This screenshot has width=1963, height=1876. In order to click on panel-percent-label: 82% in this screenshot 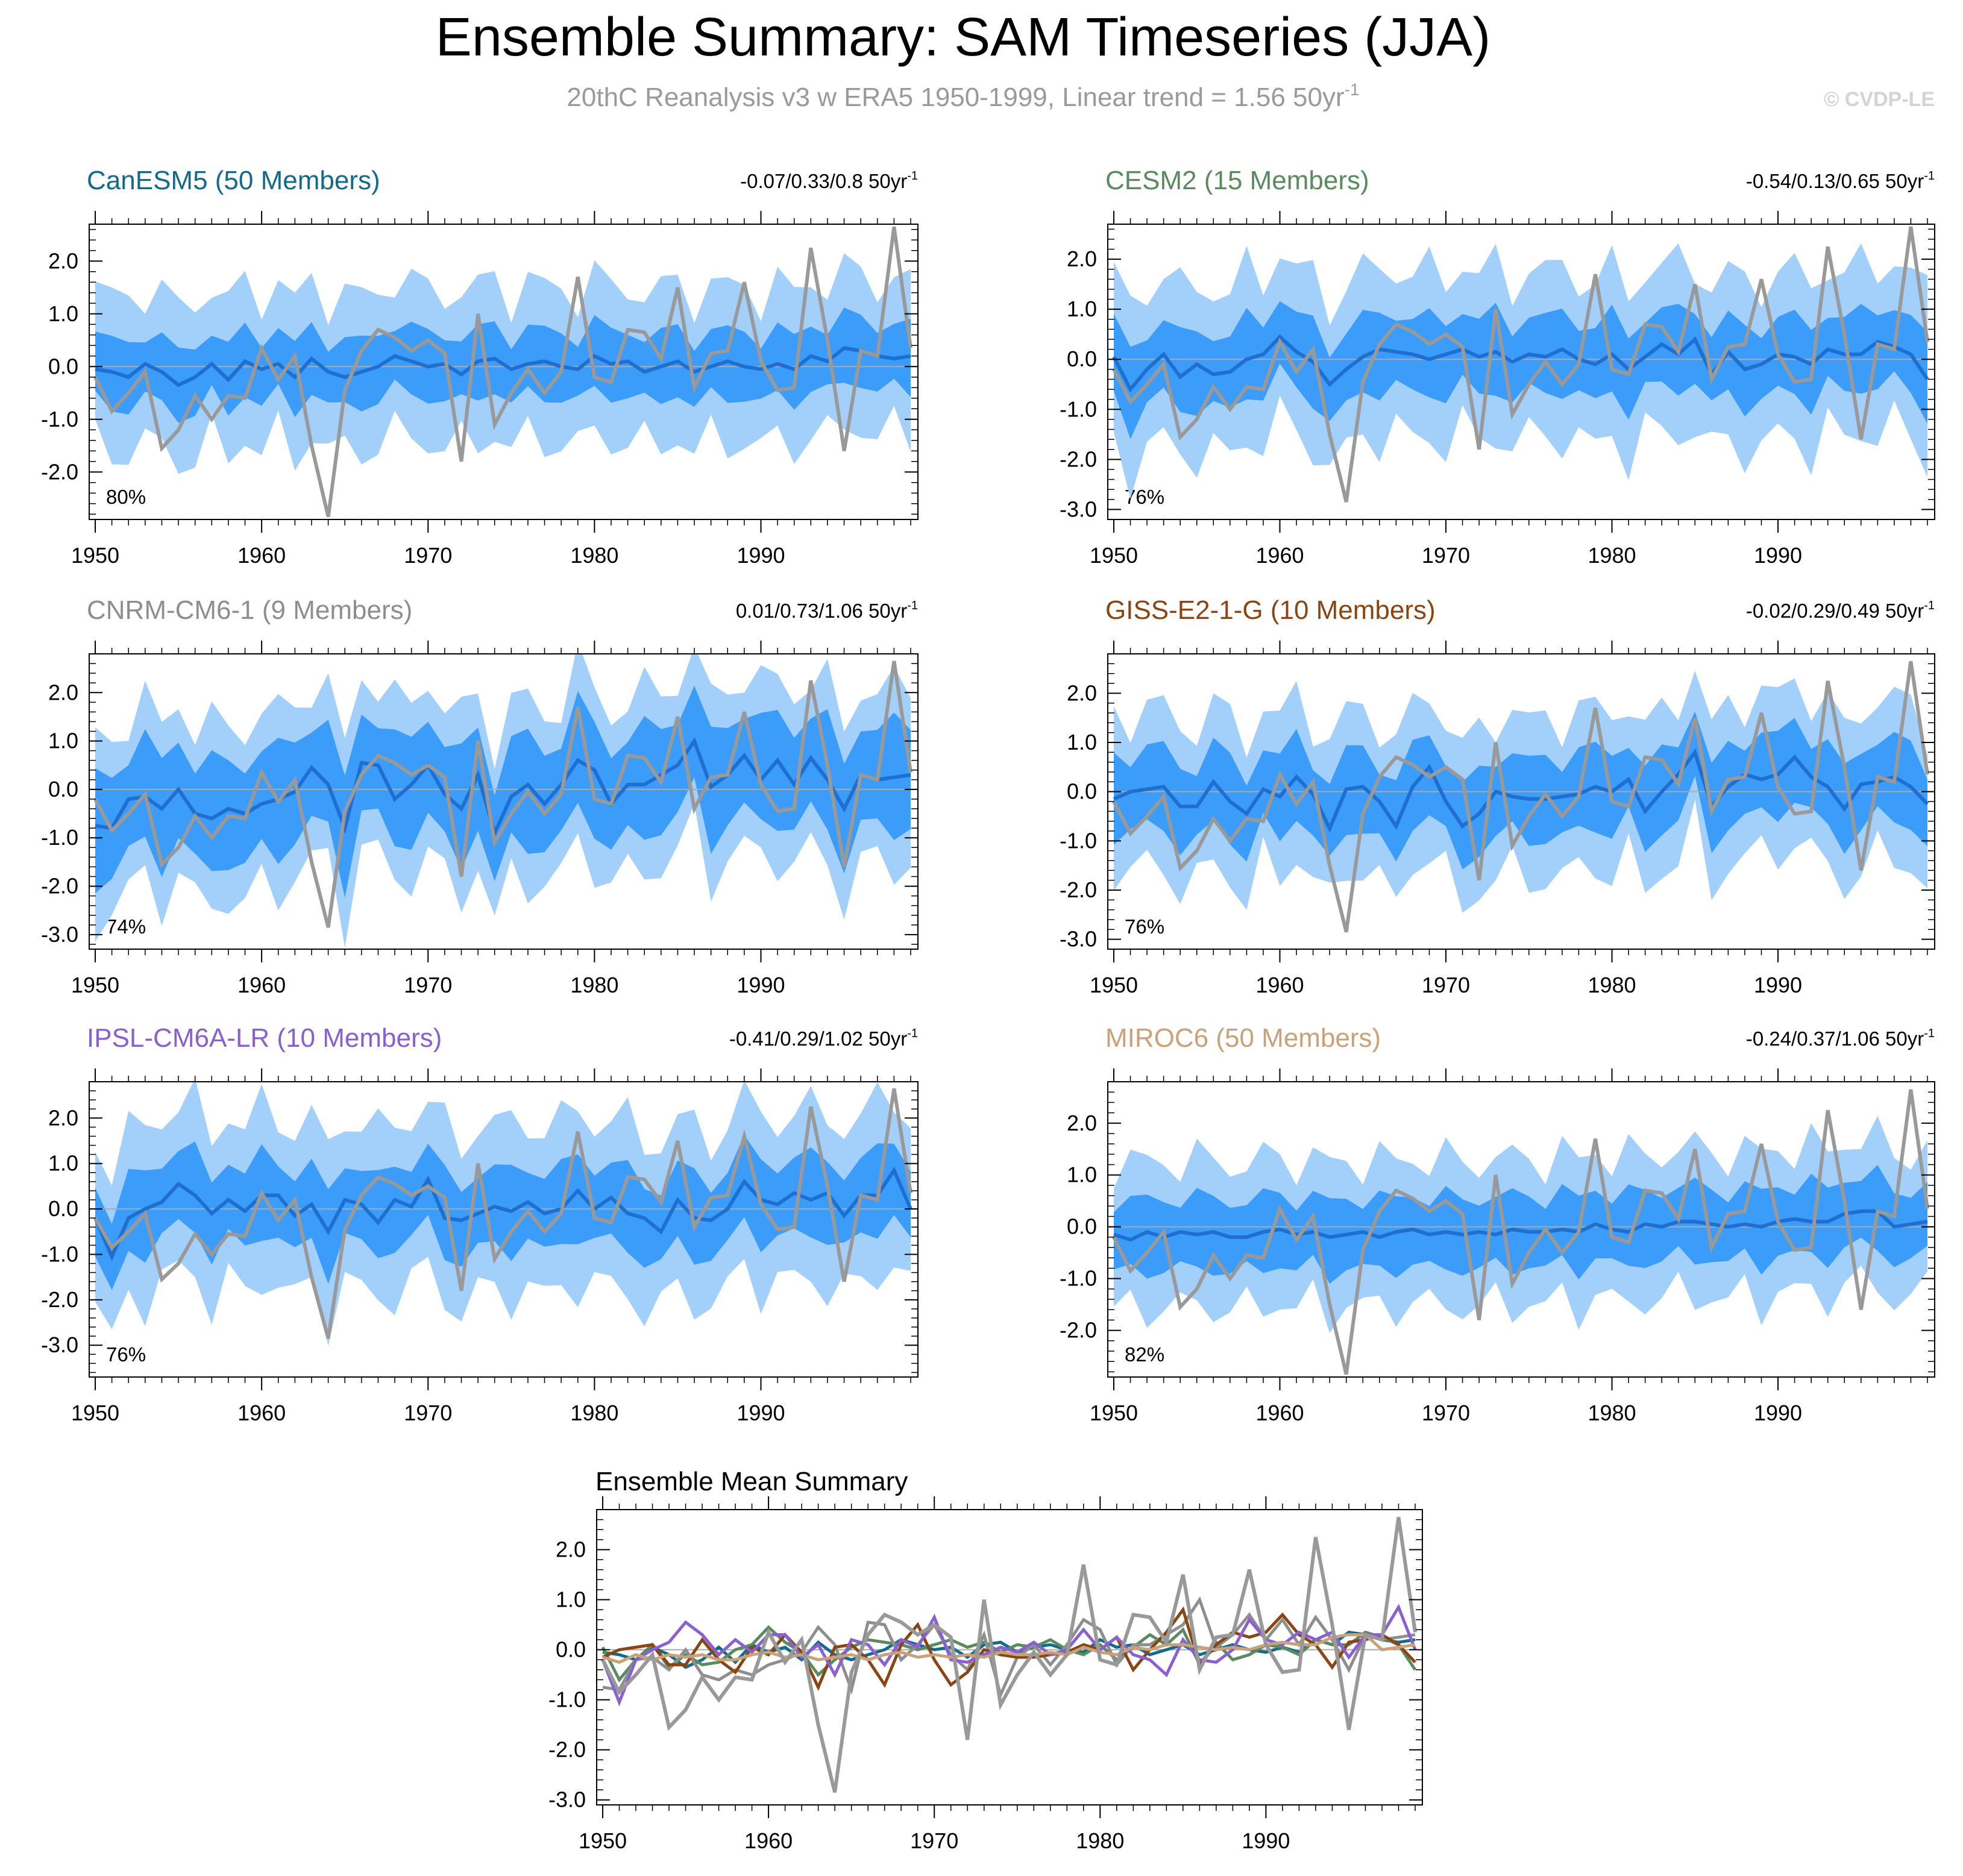, I will do `click(1144, 1354)`.